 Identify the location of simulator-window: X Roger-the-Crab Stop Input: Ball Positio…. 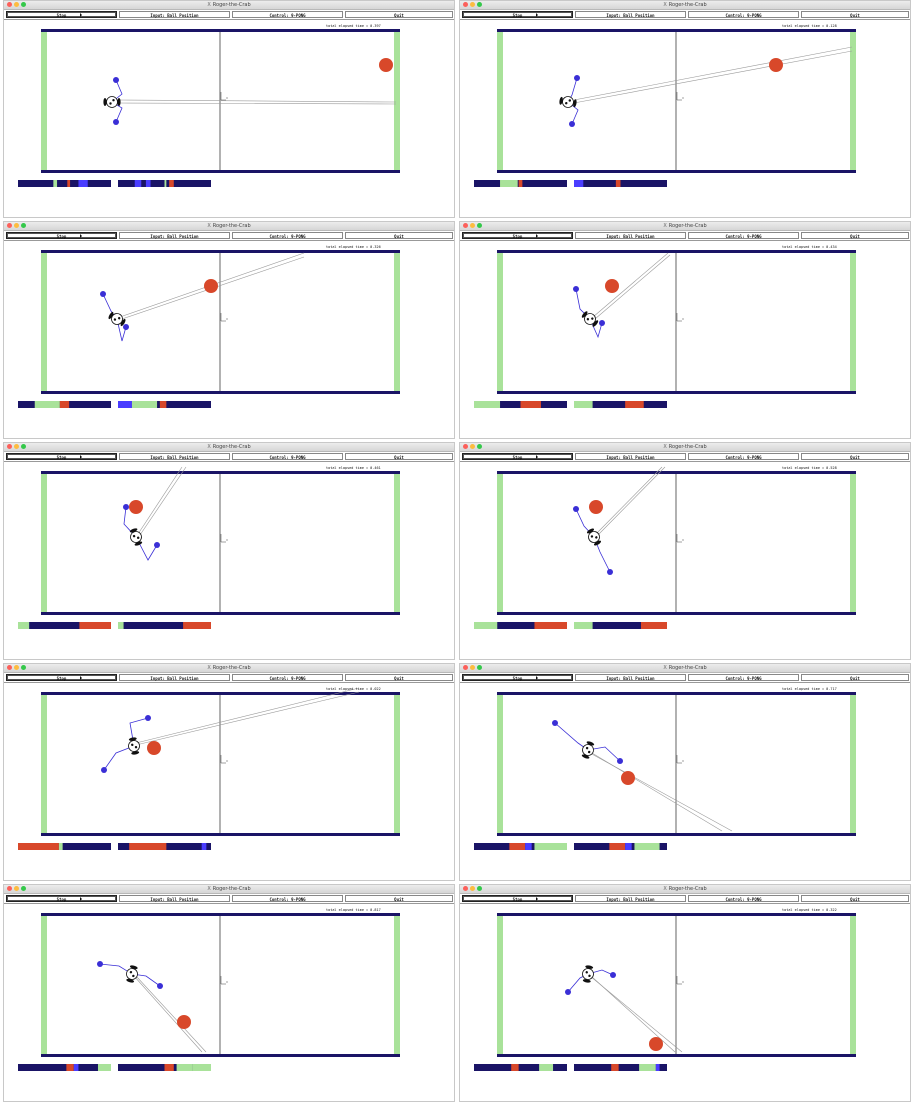
(685, 551).